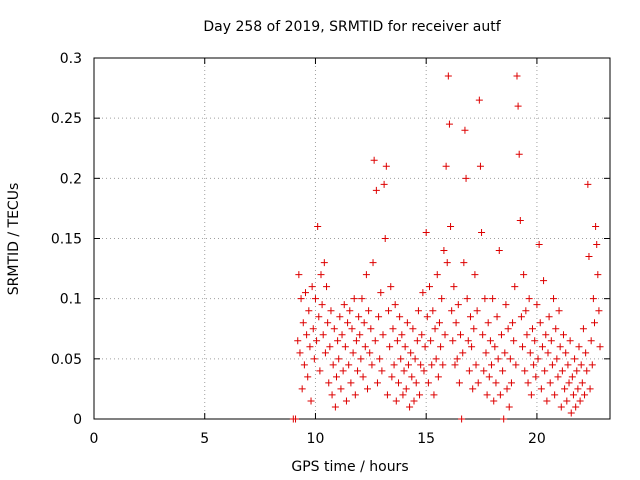 This screenshot has height=480, width=640. I want to click on y-tick-label: 0.2, so click(71, 179).